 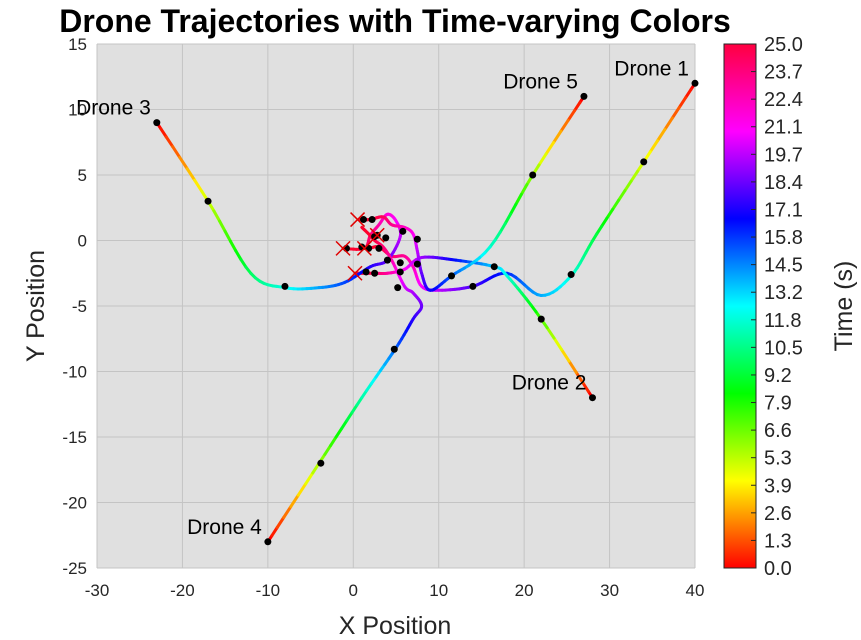 I want to click on colorbar-tick-label: 23.7, so click(x=783, y=73).